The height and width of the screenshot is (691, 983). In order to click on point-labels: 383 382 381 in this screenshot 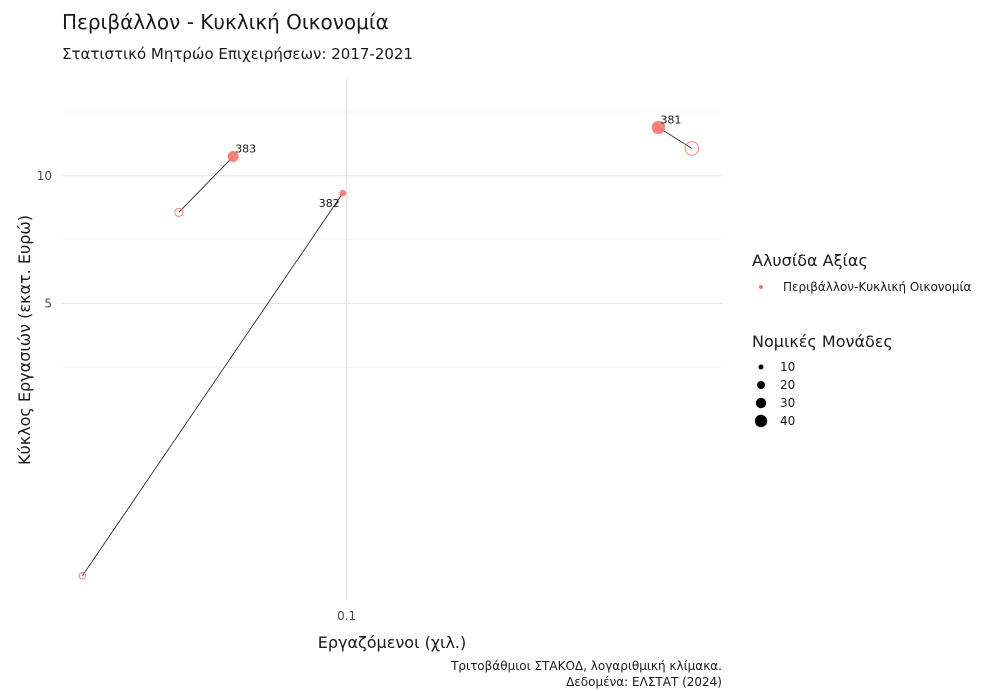, I will do `click(458, 161)`.